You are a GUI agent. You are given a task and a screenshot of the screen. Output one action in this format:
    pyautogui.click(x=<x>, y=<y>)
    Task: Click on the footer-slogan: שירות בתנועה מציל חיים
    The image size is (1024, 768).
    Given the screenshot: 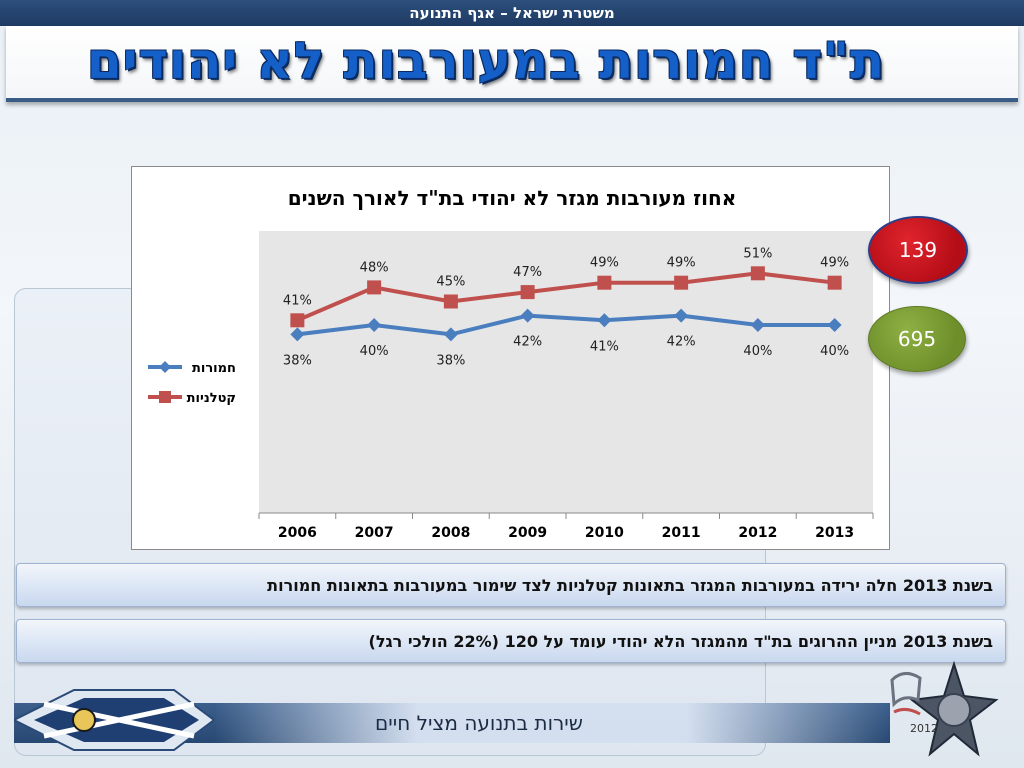 What is the action you would take?
    pyautogui.click(x=479, y=723)
    